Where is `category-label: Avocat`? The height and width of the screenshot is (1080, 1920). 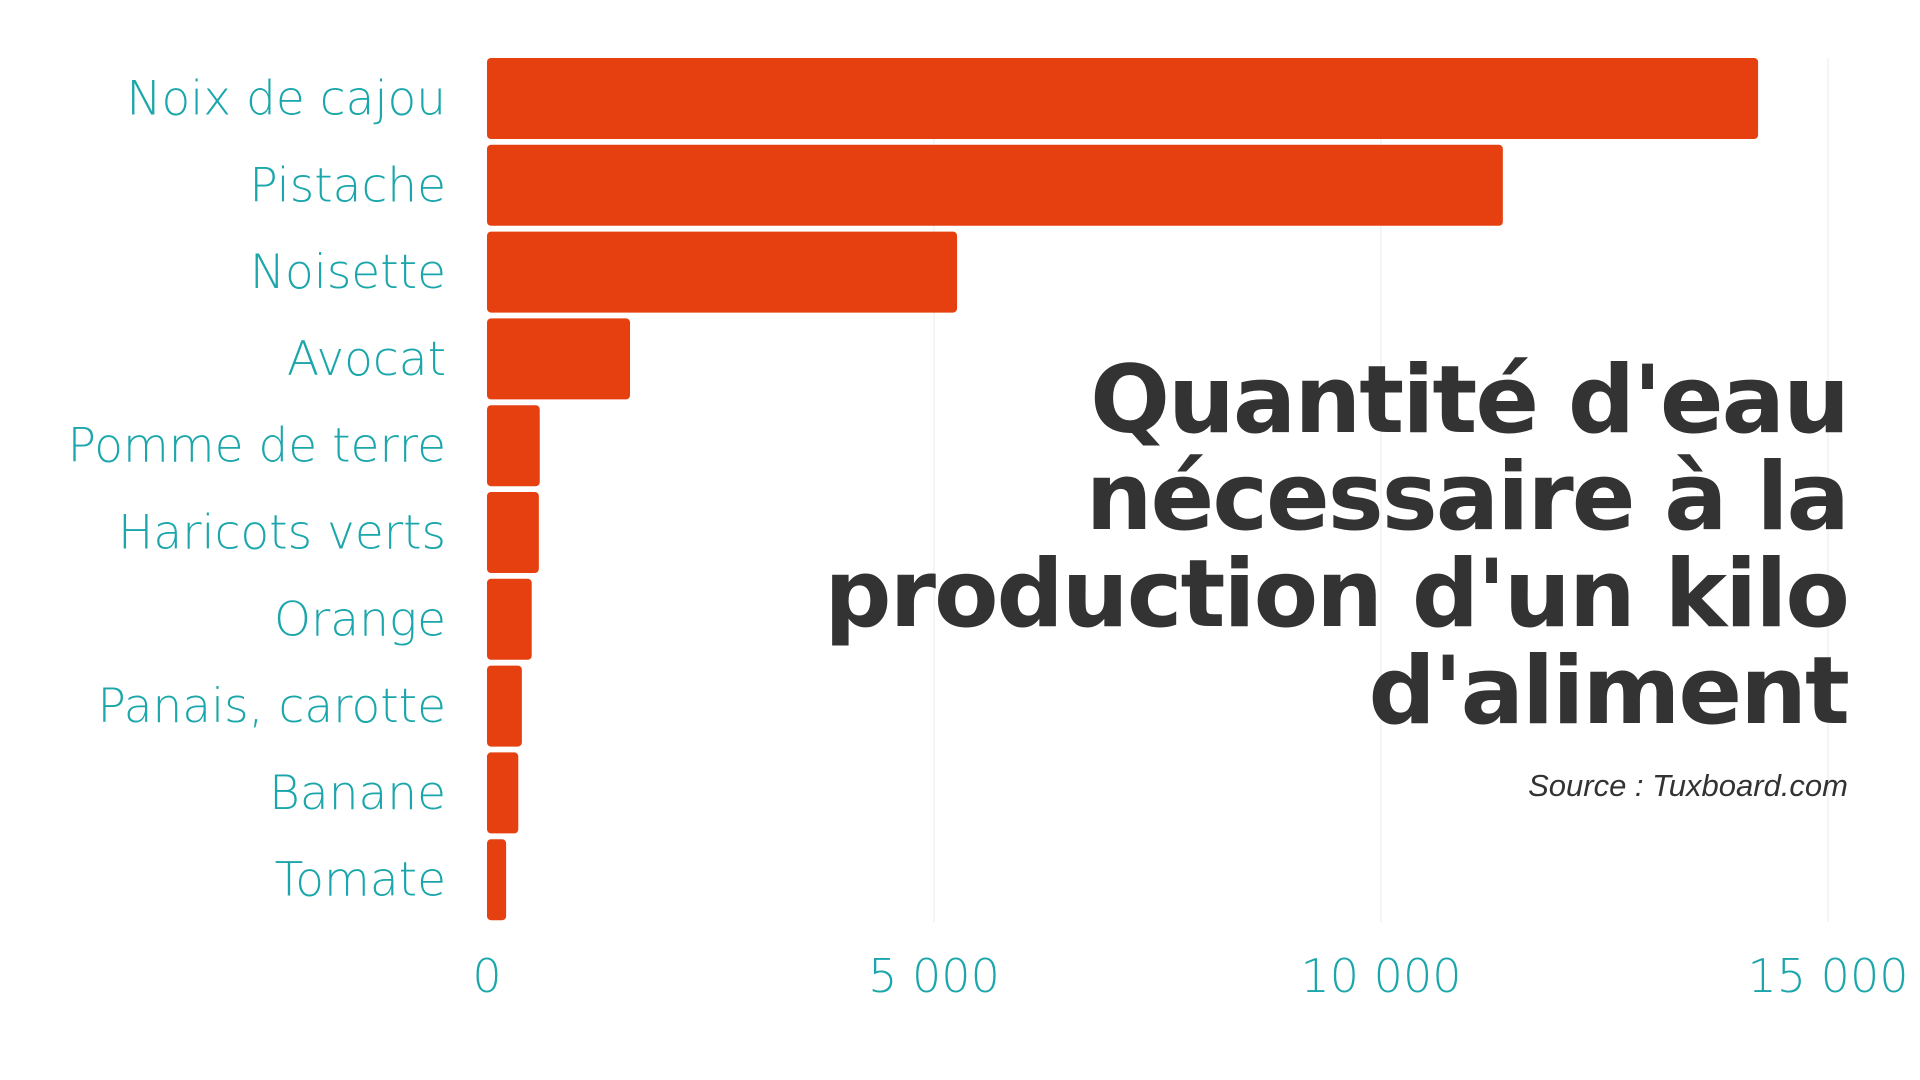 category-label: Avocat is located at coordinates (366, 359).